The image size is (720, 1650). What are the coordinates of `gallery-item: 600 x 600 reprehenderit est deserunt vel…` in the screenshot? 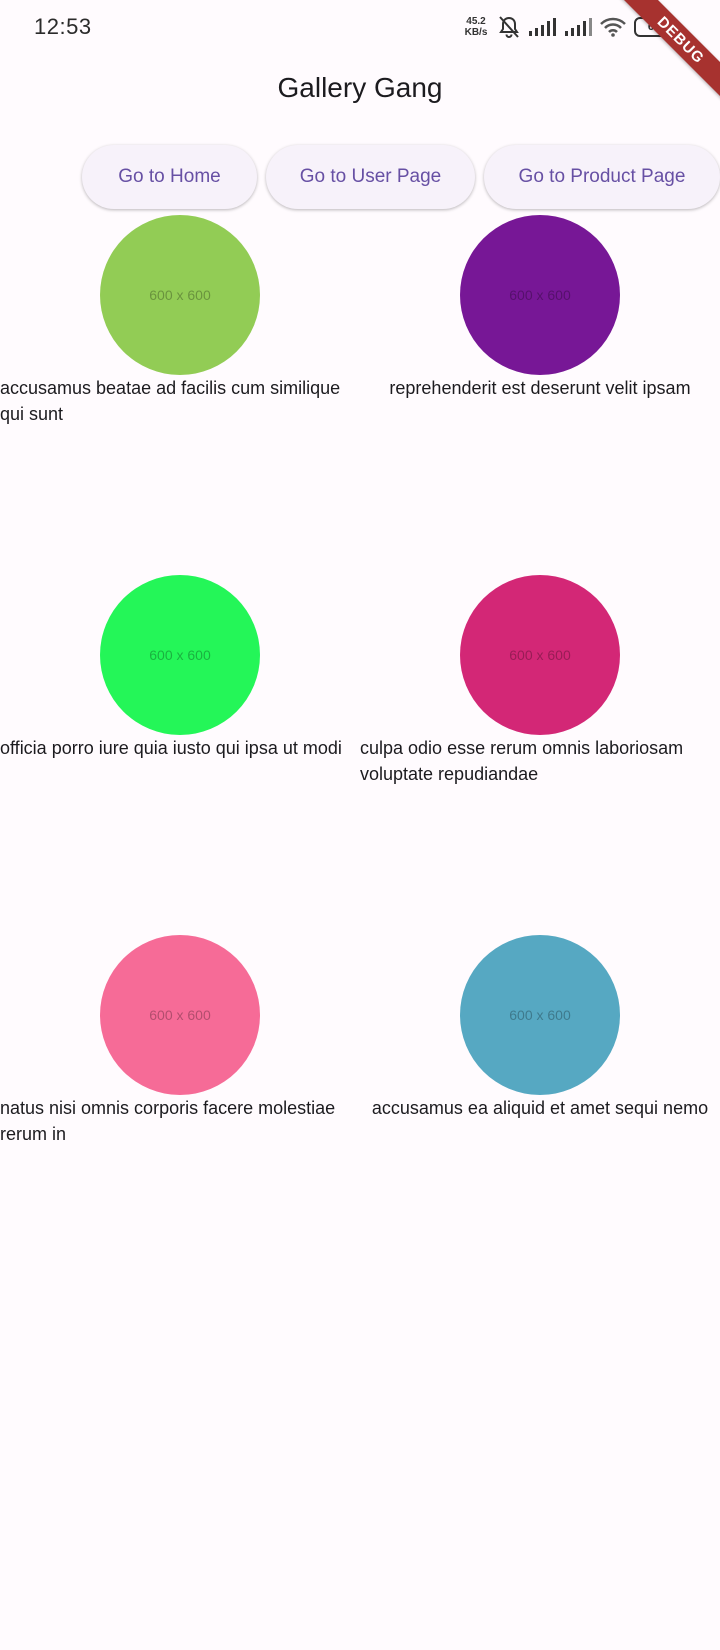 It's located at (540, 395).